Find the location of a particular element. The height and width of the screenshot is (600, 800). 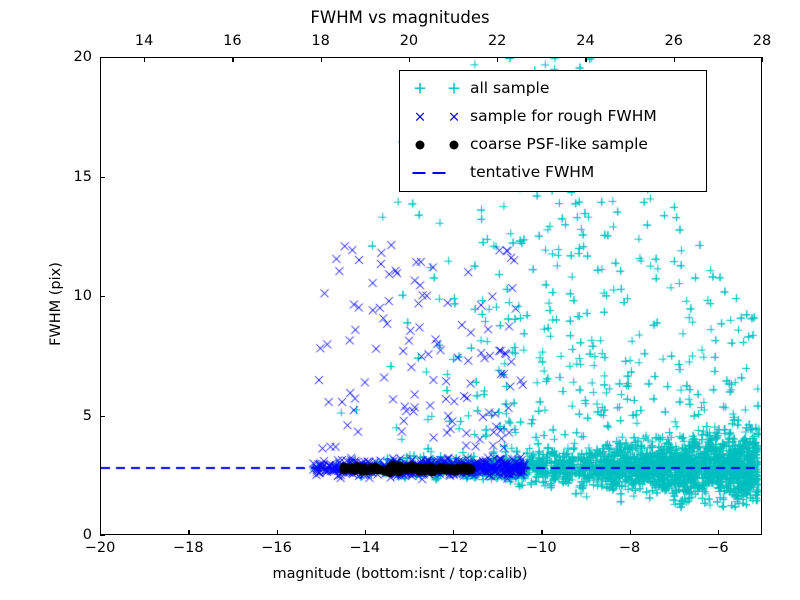

legend-item-all-sample: + + all sample is located at coordinates (553, 89).